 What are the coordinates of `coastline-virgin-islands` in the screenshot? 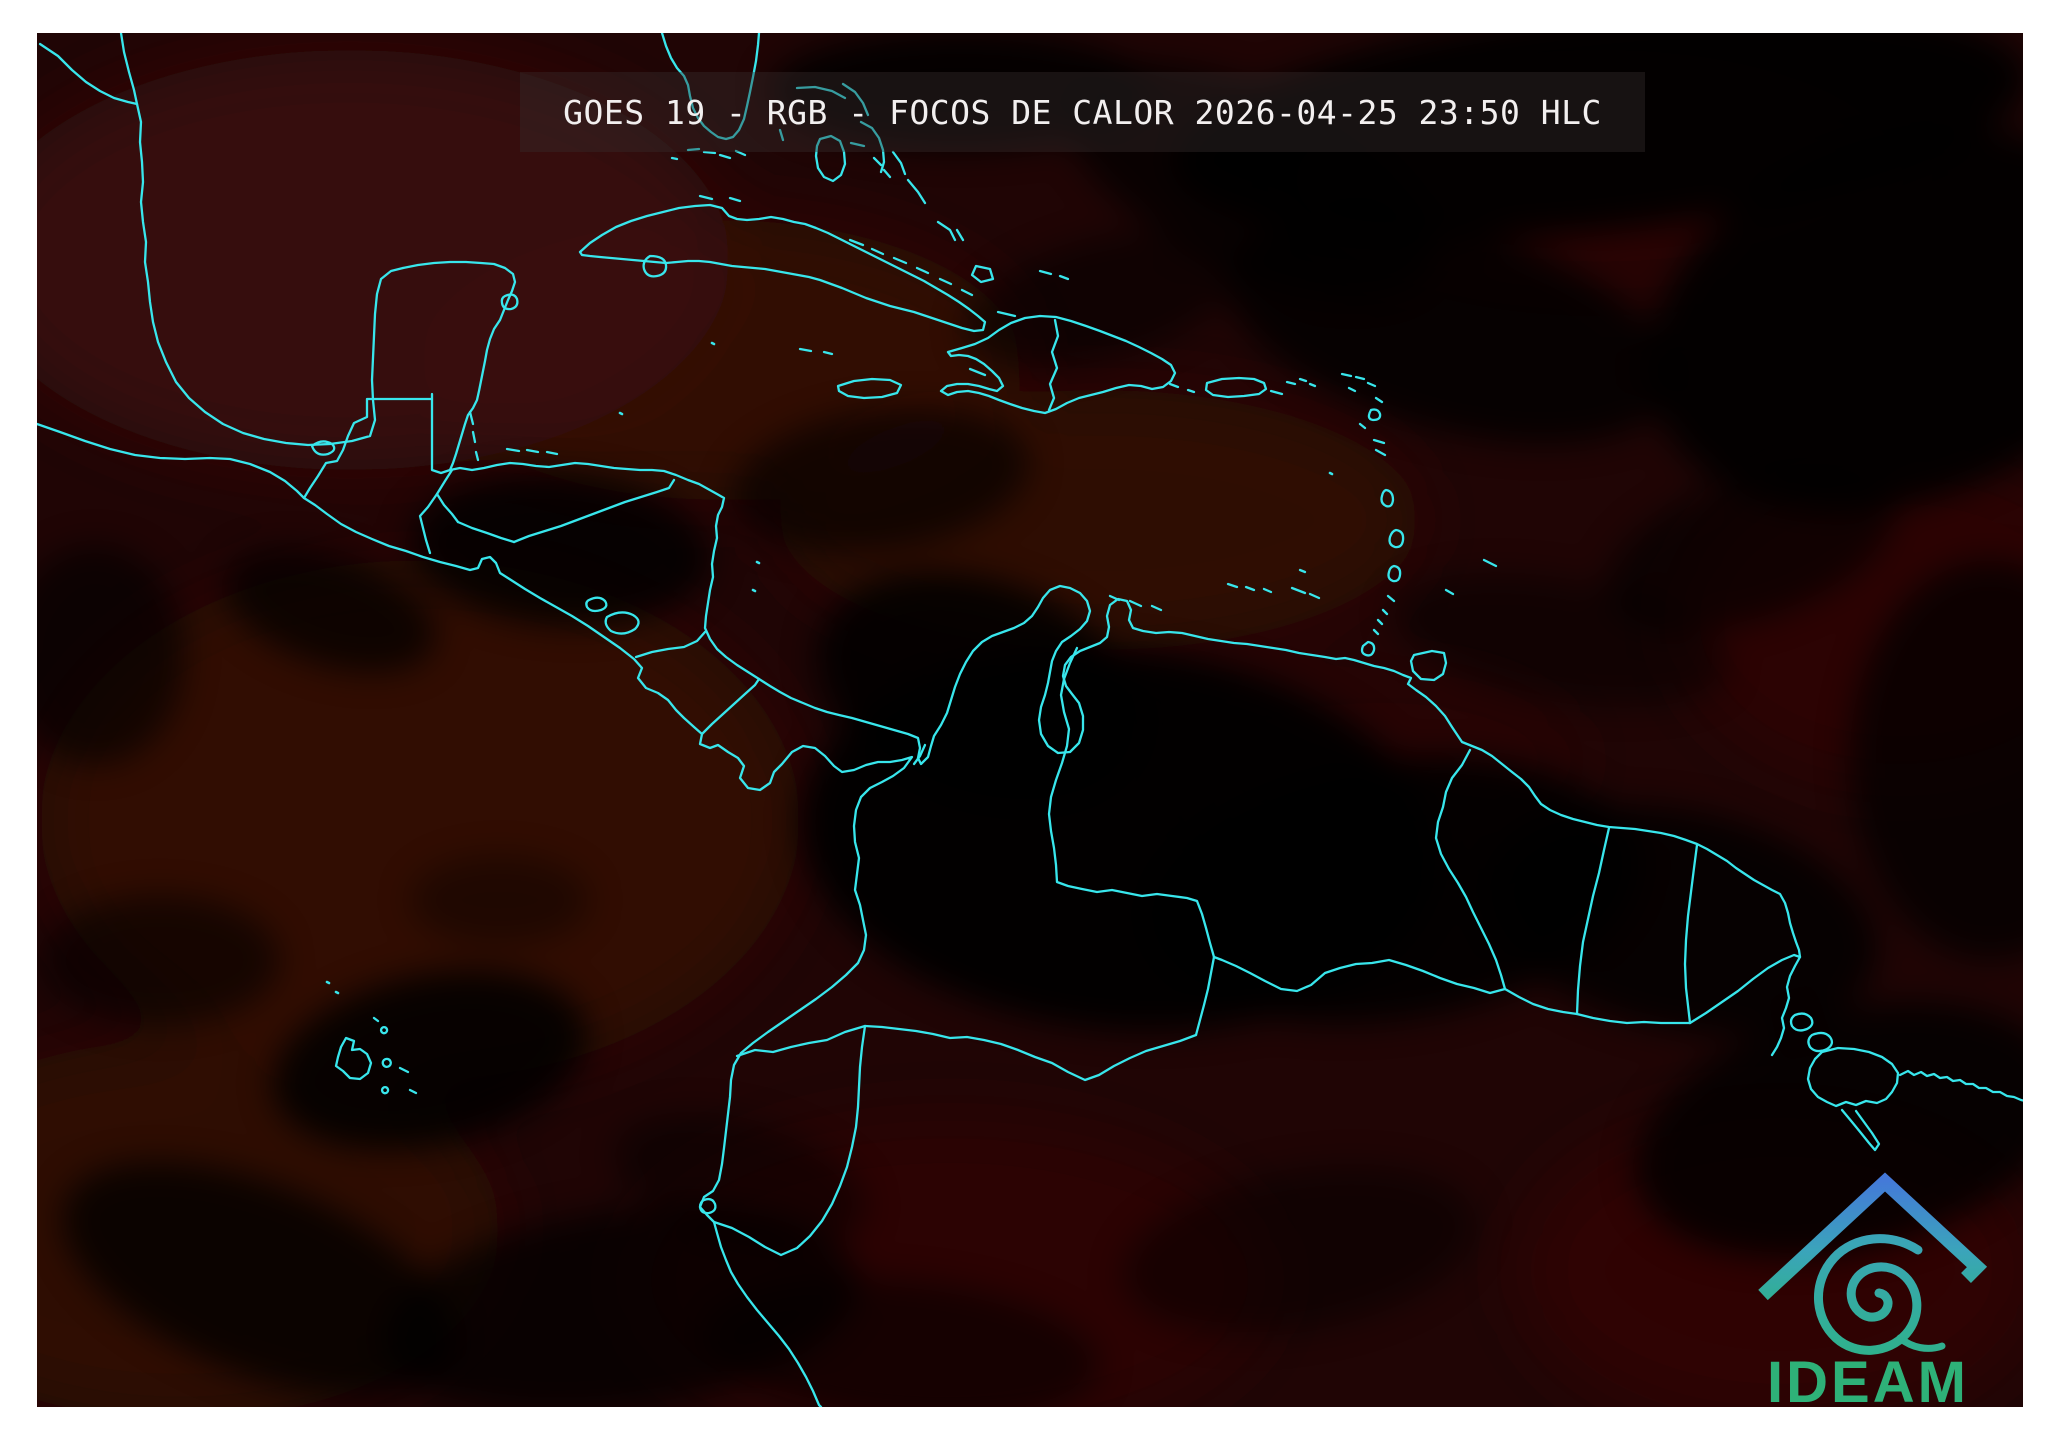 It's located at (1251, 386).